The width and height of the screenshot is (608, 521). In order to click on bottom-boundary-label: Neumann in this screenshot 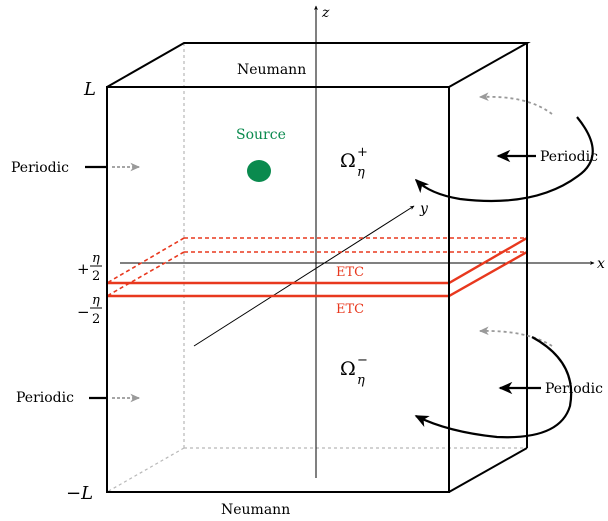, I will do `click(255, 510)`.